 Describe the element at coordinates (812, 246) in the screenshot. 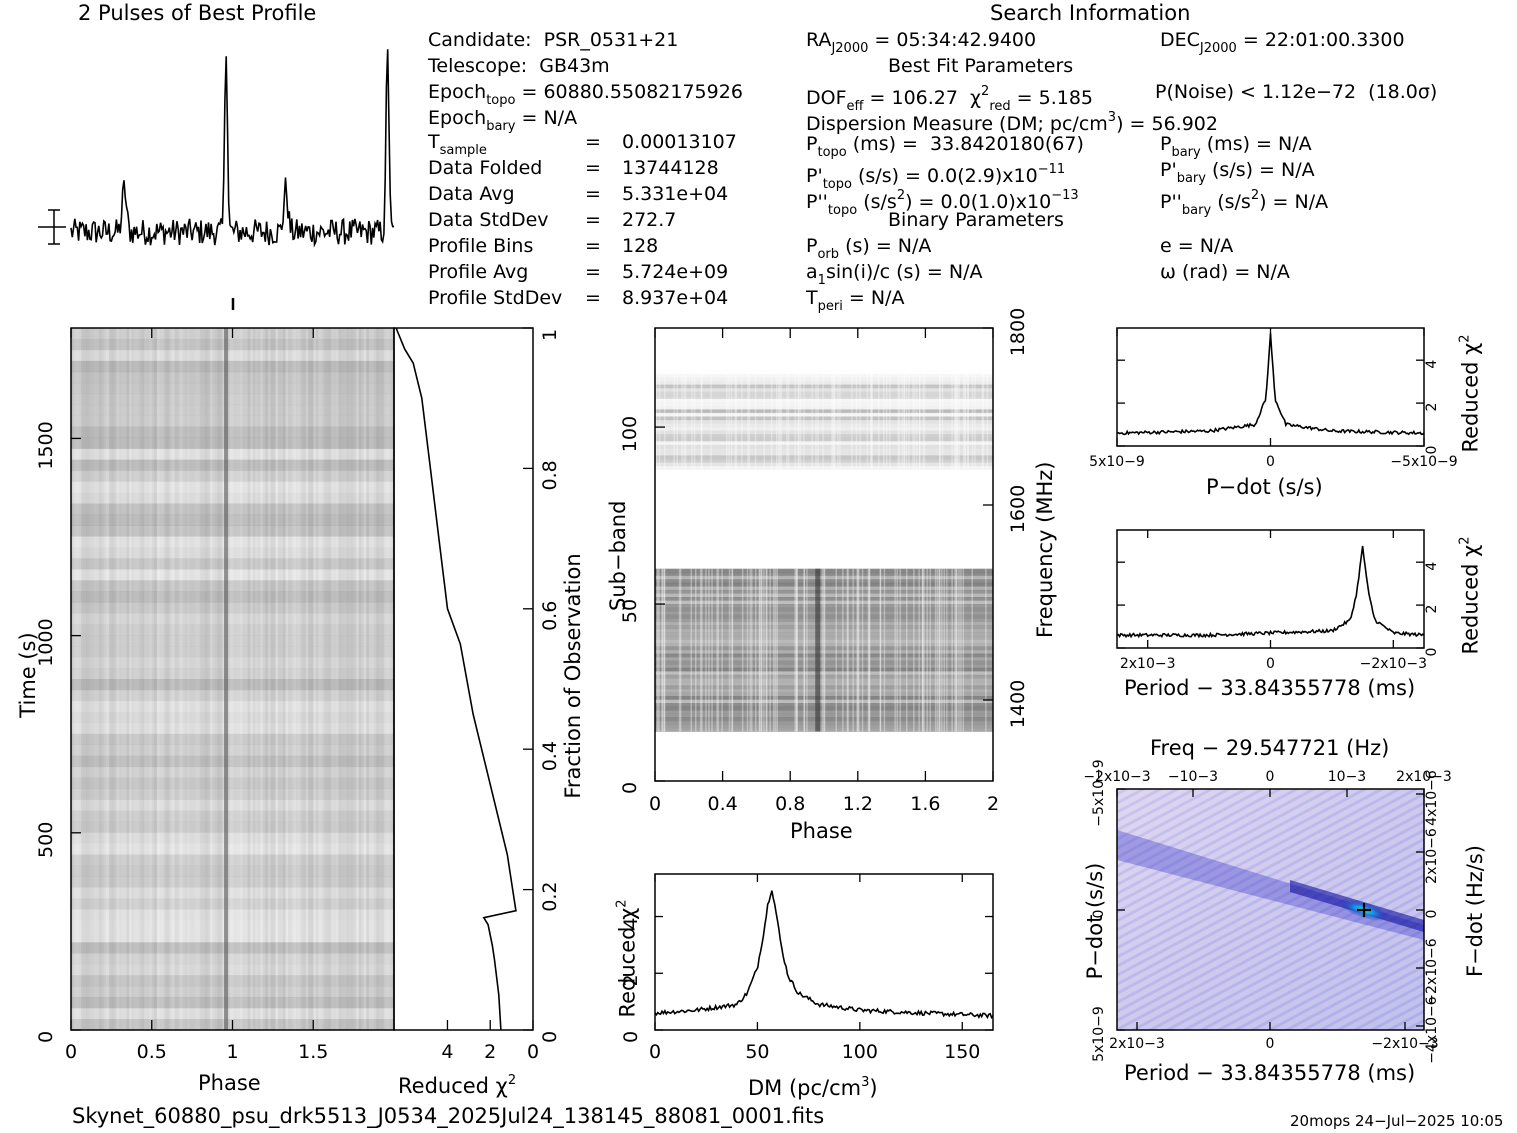

I see `porb-label: P` at that location.